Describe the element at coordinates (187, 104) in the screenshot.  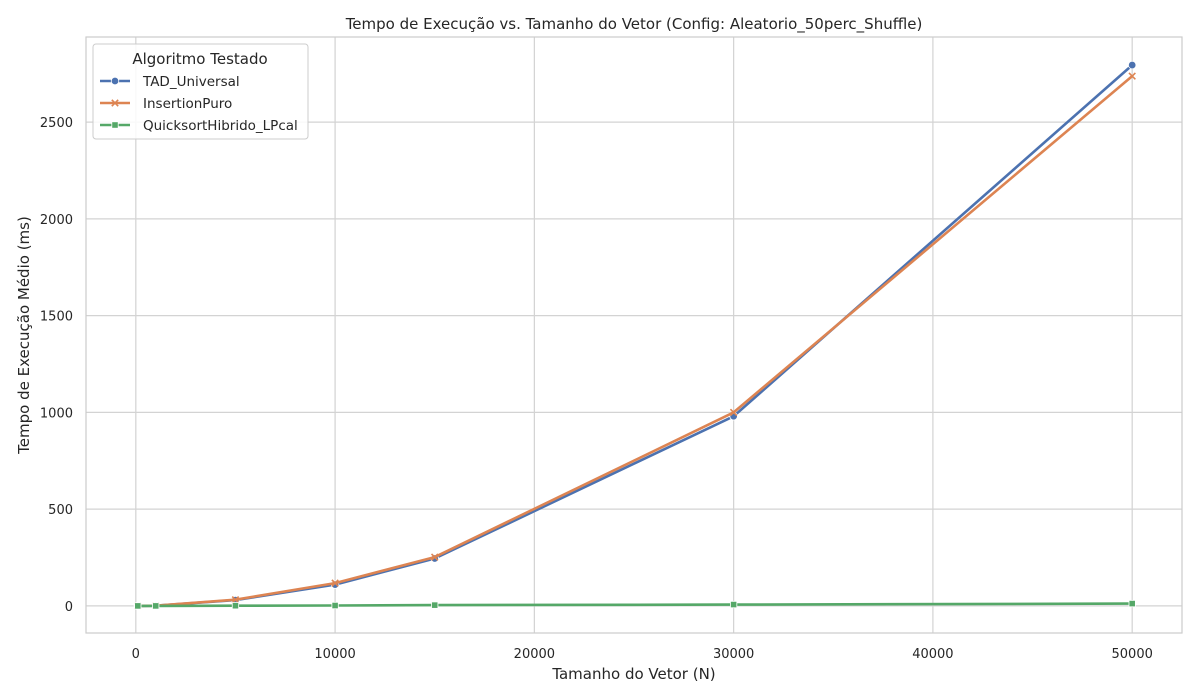
I see `legend-label: InsertionPuro` at that location.